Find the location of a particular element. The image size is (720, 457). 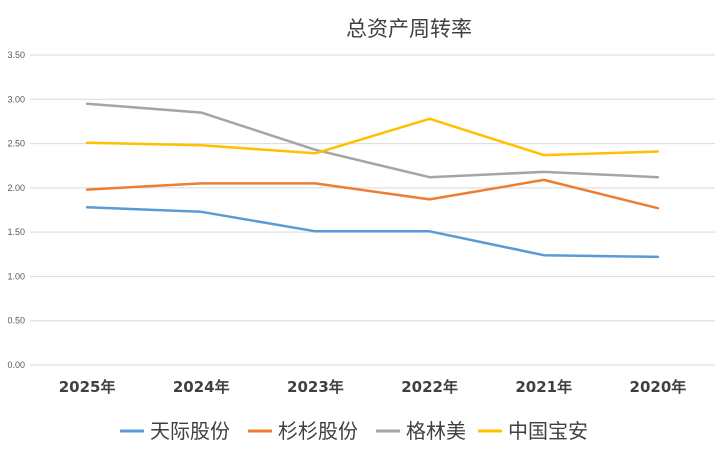

y-tick-label: 0.00 is located at coordinates (16, 365).